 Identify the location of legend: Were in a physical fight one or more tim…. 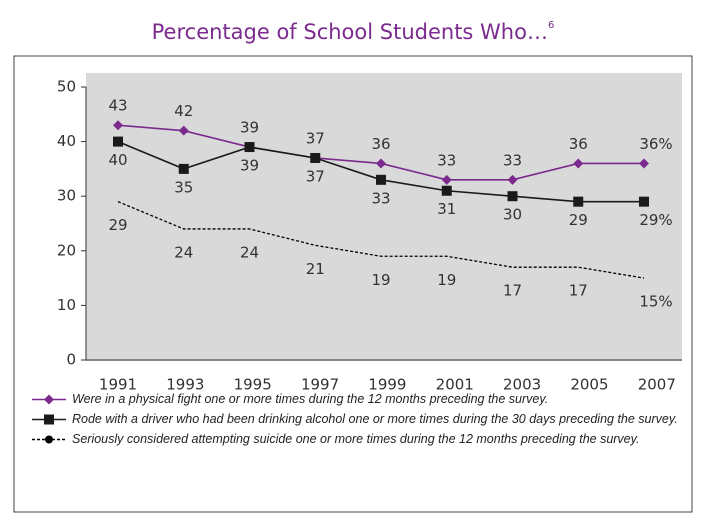
(360, 422).